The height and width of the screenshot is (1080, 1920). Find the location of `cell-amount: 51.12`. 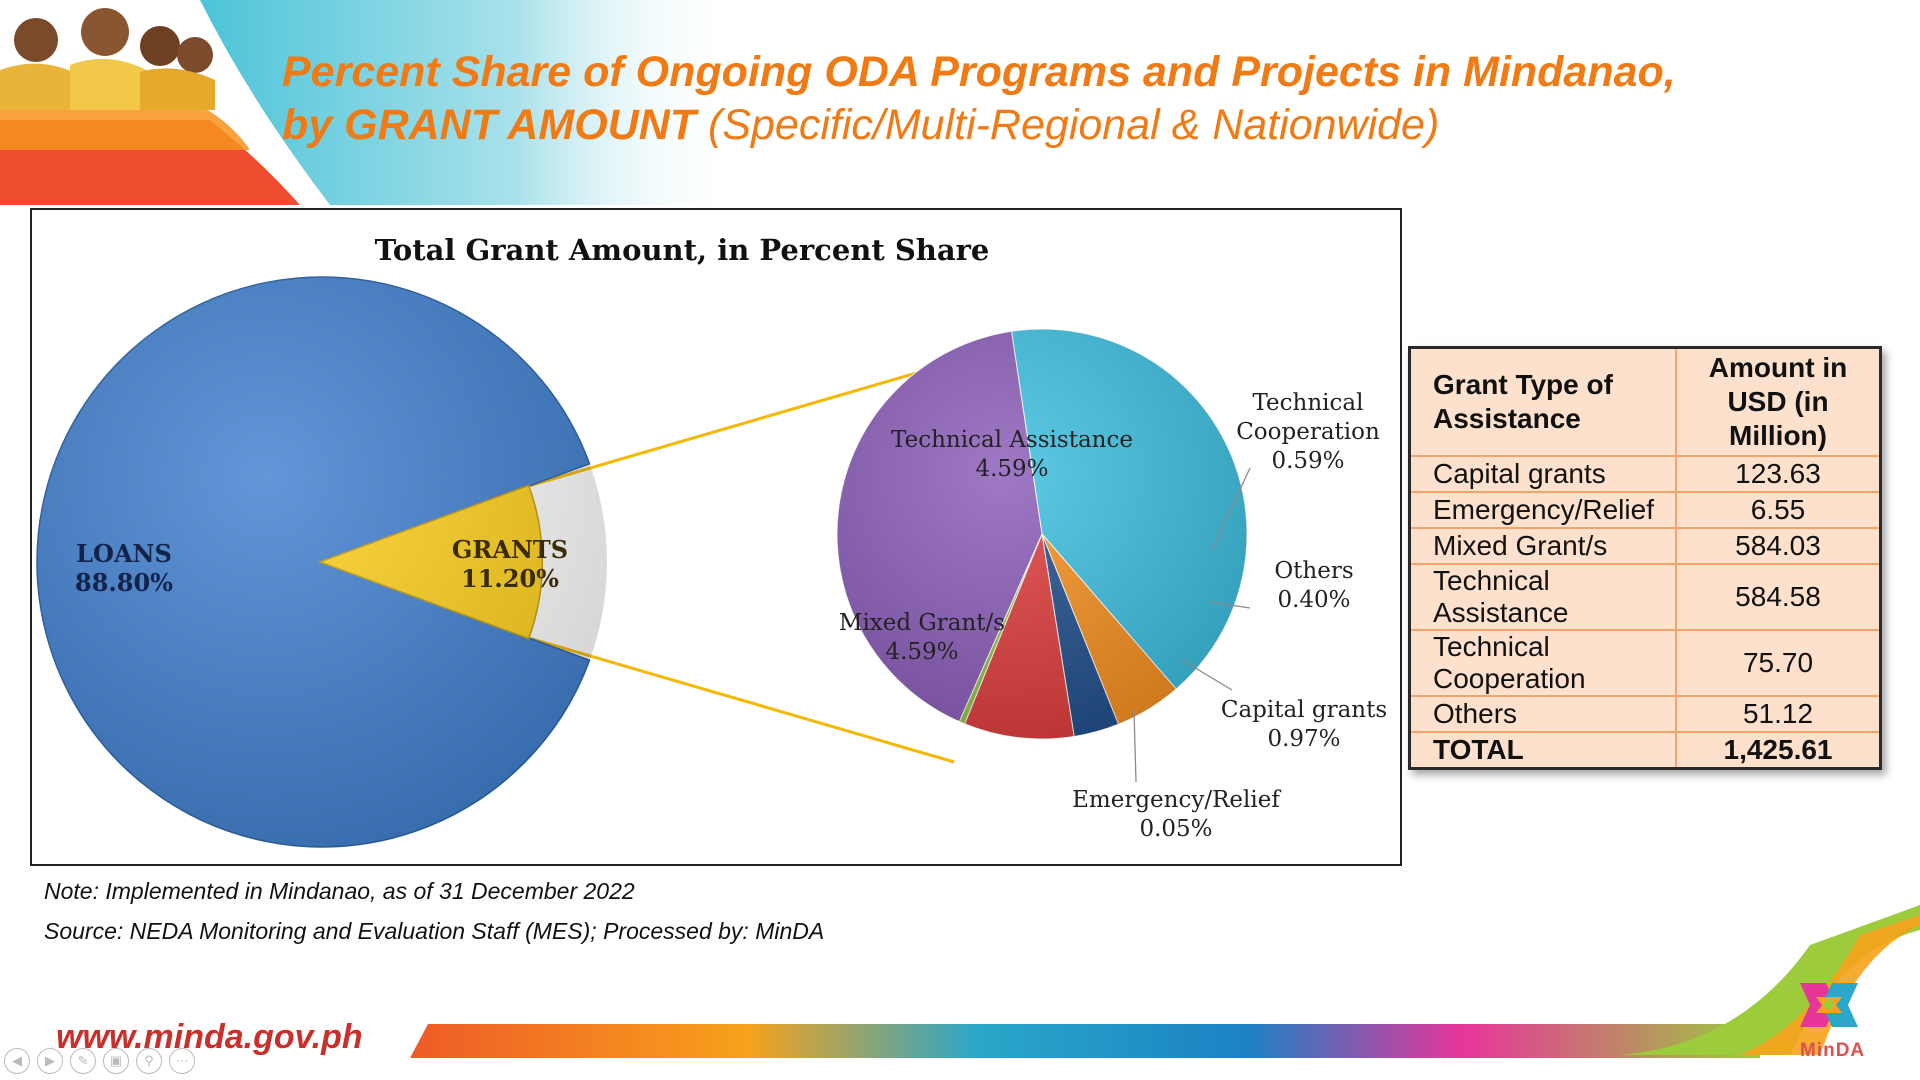

cell-amount: 51.12 is located at coordinates (1778, 714).